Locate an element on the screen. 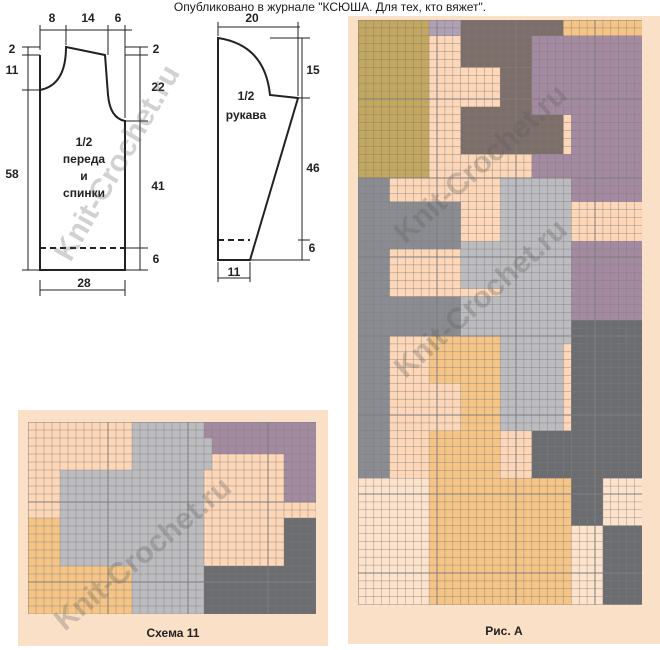  body-outline is located at coordinates (82, 158).